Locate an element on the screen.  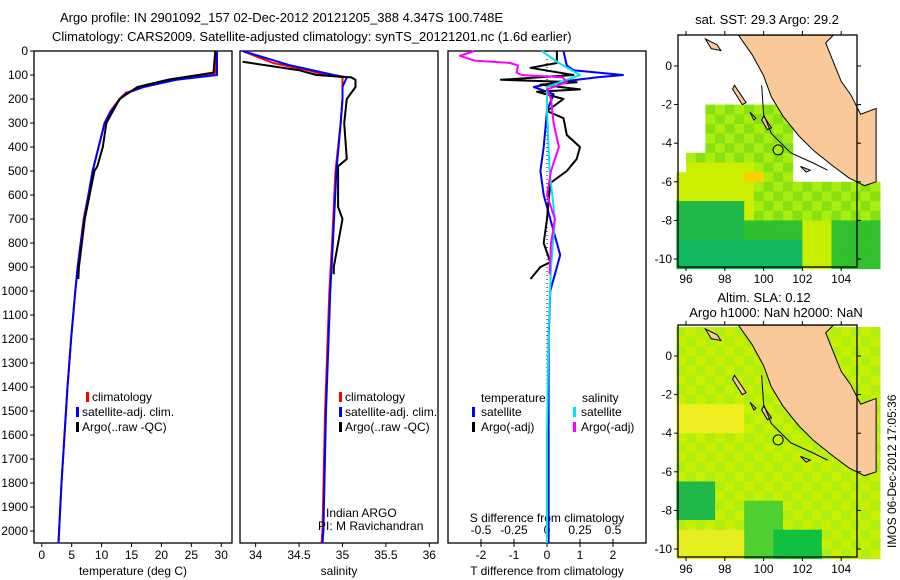
lat-tick-label: -8 is located at coordinates (666, 220).